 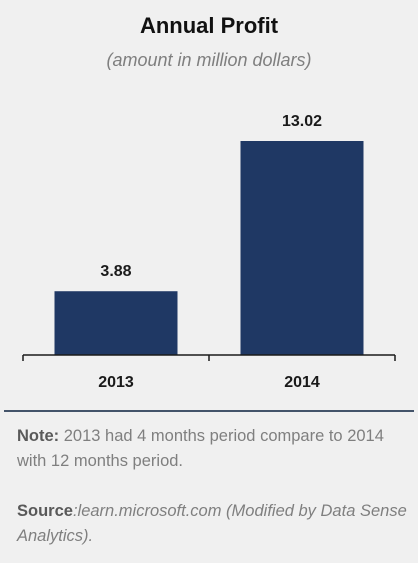 What do you see at coordinates (45, 511) in the screenshot?
I see `source-label: Source` at bounding box center [45, 511].